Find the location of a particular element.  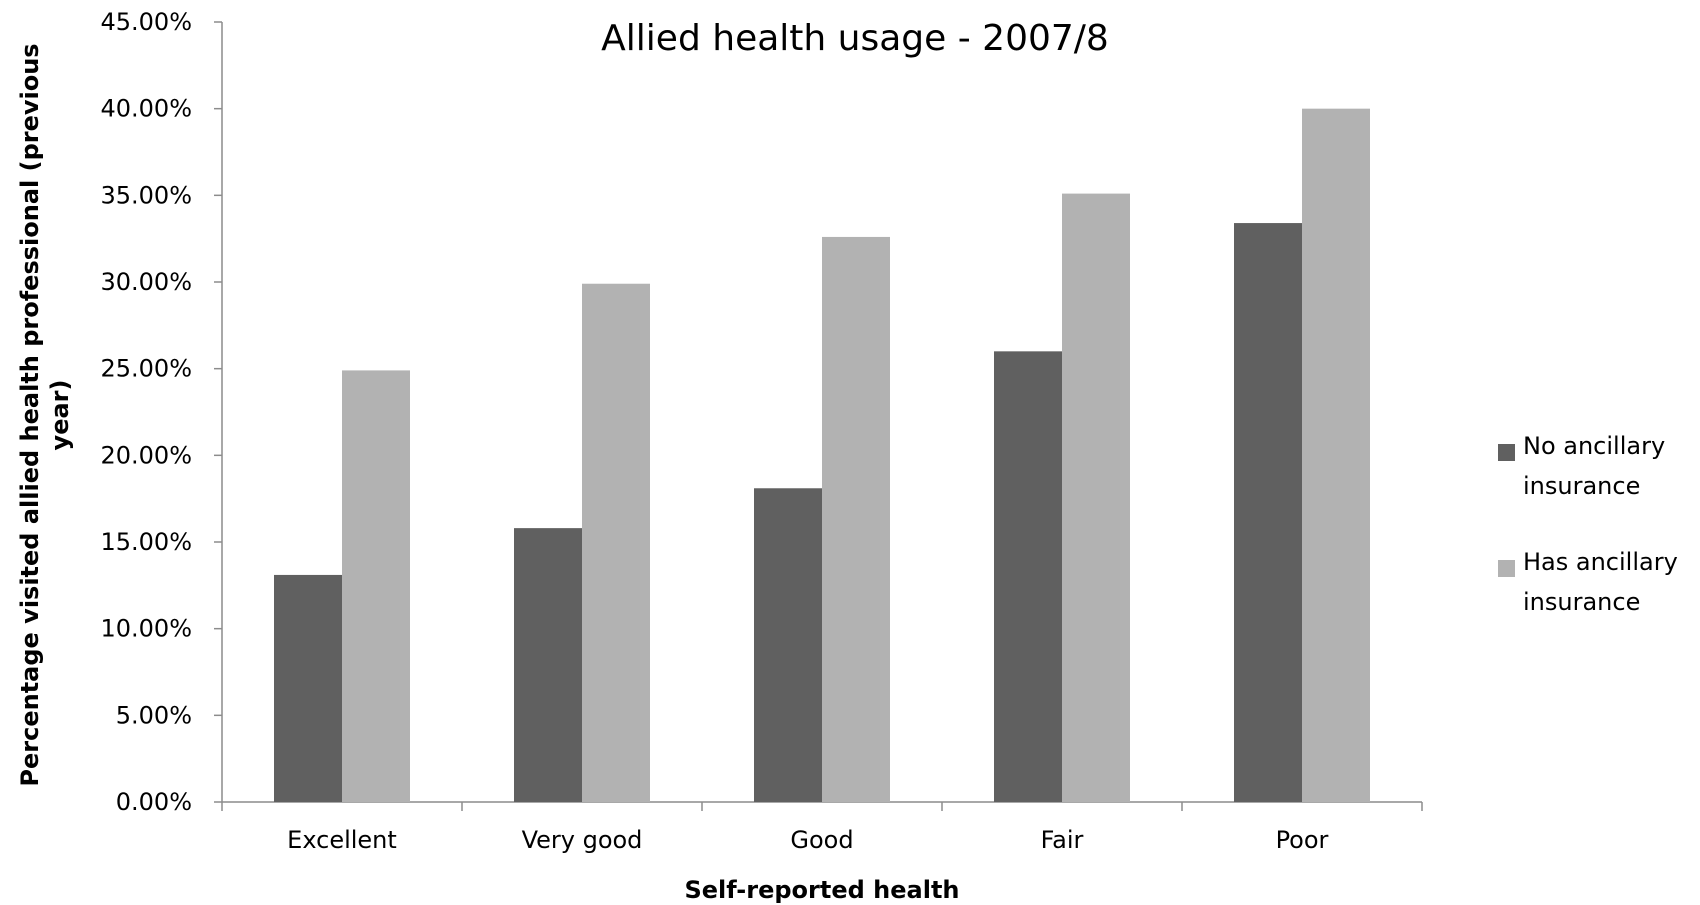

y-tick-label: 45.00% is located at coordinates (146, 22).